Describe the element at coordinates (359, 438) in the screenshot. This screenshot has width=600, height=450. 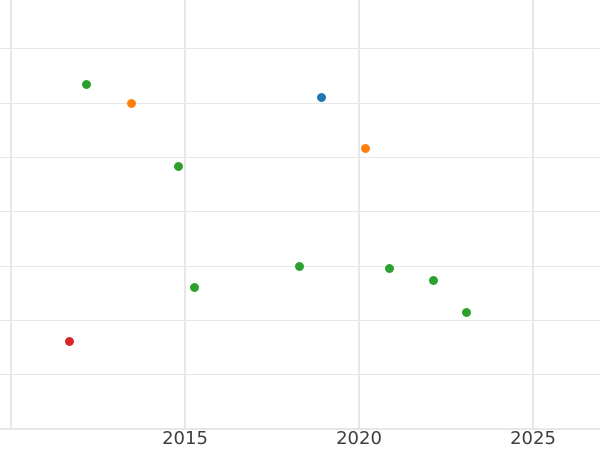
I see `x-tick-label: 2020` at that location.